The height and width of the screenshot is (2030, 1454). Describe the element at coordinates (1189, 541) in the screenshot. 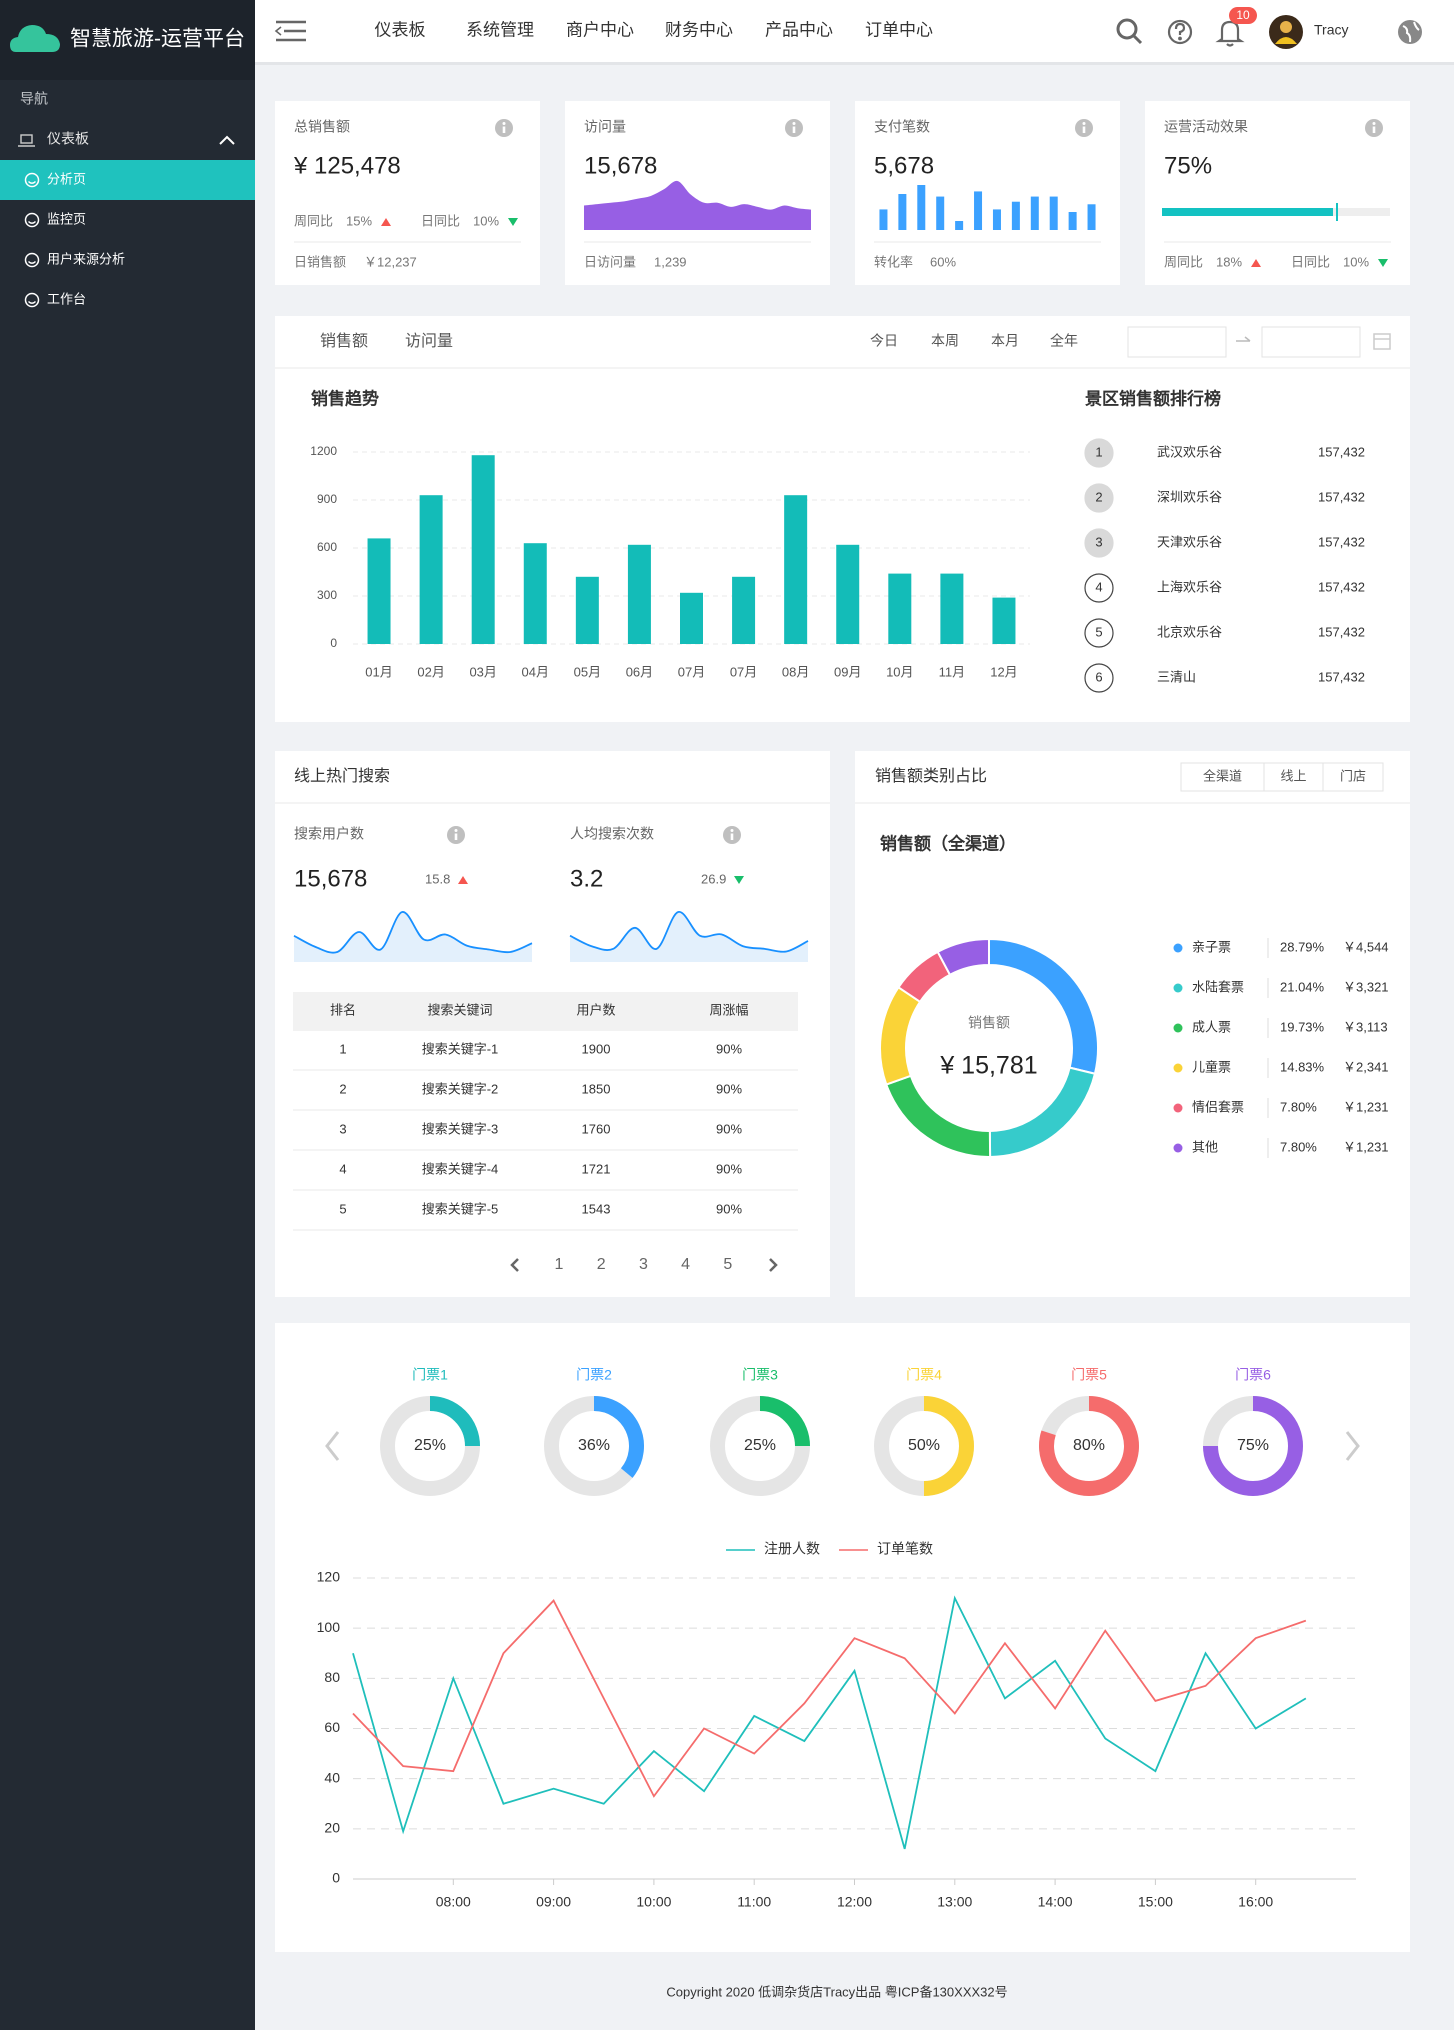

I see `rank-name: 天津欢乐谷` at that location.